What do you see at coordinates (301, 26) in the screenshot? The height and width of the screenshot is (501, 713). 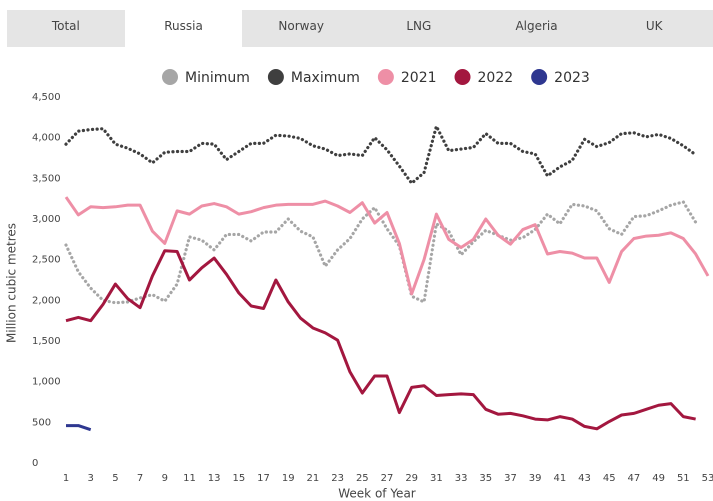 I see `tab: Norway` at bounding box center [301, 26].